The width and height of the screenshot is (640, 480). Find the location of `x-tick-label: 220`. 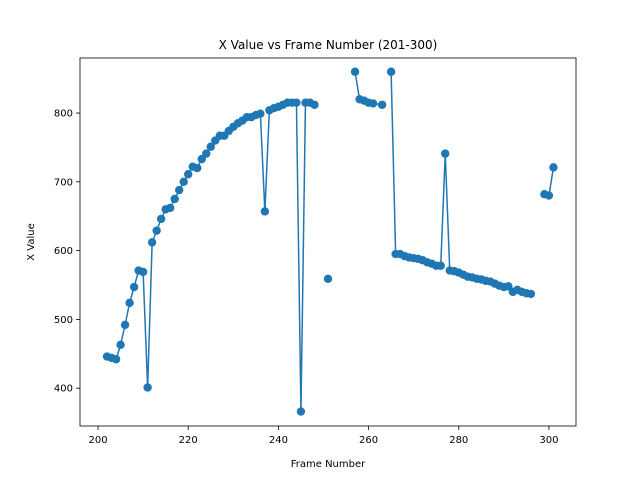

x-tick-label: 220 is located at coordinates (188, 440).